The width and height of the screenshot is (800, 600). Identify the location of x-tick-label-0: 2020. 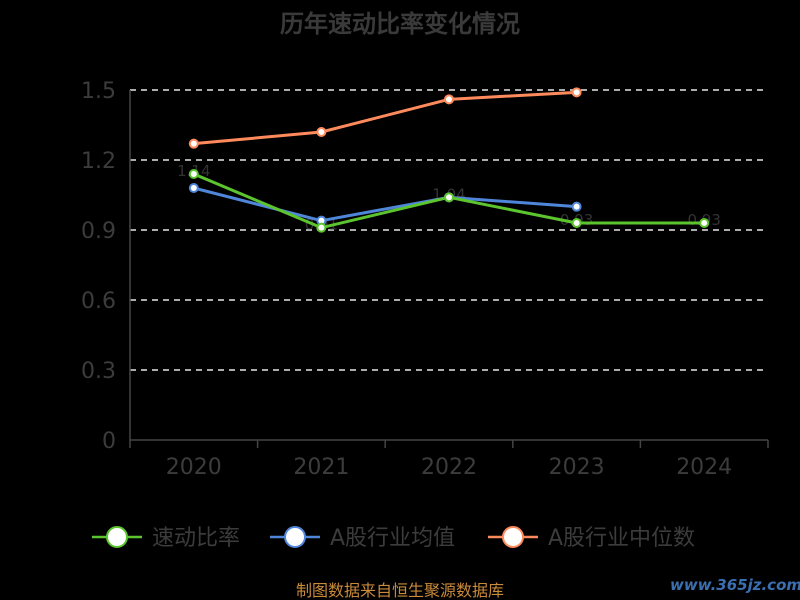
(194, 467).